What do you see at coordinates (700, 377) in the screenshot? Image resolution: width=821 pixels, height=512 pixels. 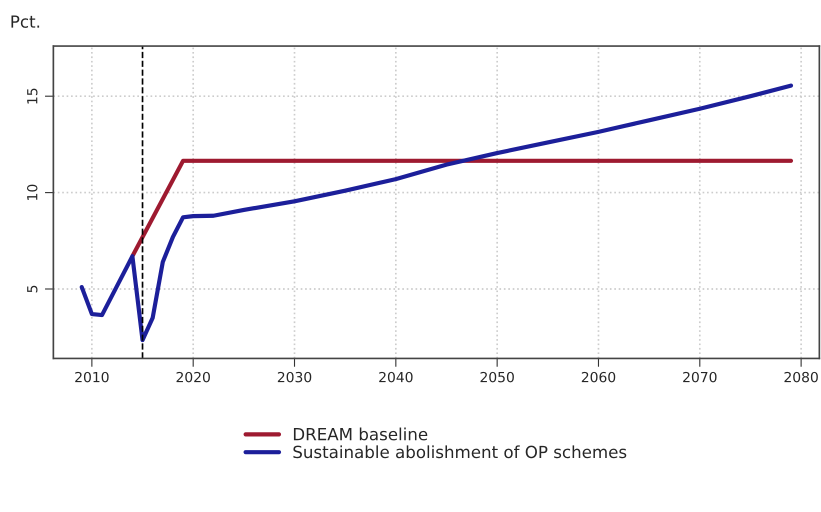 I see `x-tick-label: 2070` at bounding box center [700, 377].